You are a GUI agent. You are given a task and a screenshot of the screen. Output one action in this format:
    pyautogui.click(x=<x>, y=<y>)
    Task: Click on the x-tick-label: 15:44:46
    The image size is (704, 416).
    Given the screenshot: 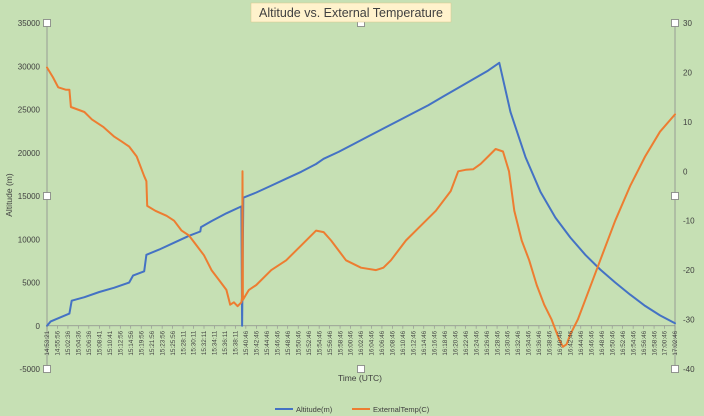 What is the action you would take?
    pyautogui.click(x=267, y=342)
    